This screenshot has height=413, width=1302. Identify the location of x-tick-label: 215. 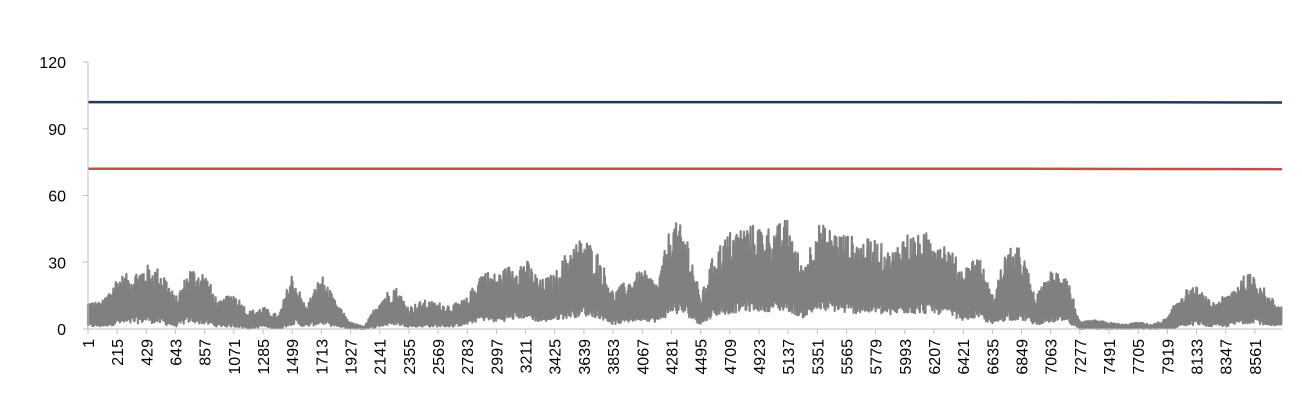
(118, 352).